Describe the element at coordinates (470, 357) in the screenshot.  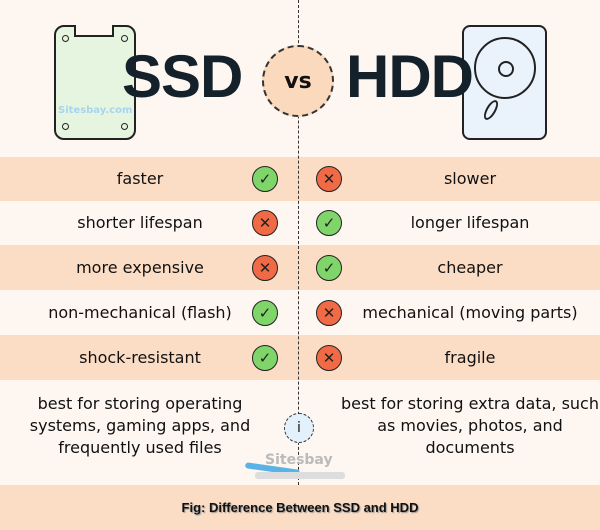
I see `hdd-feature: fragile` at that location.